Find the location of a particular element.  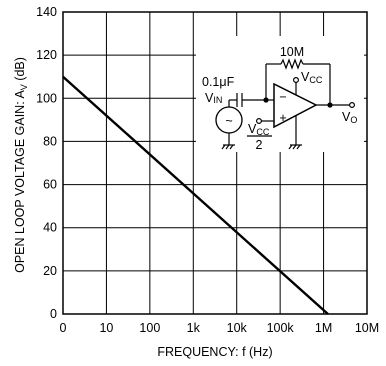

bias-terminal is located at coordinates (259, 120).